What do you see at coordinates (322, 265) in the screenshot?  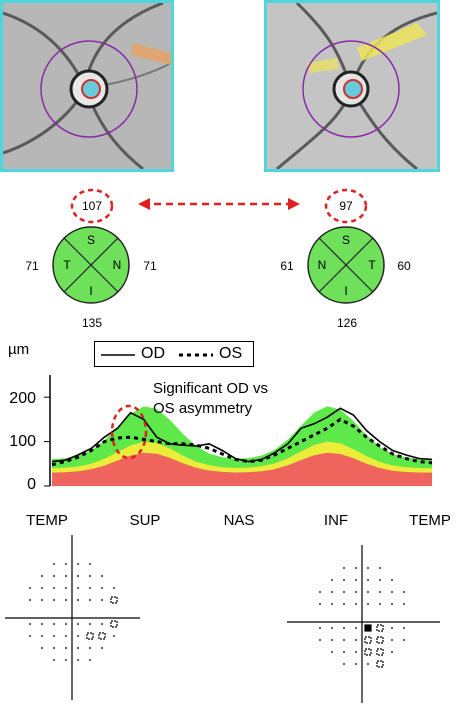 I see `os-quadrant-nasal: N` at bounding box center [322, 265].